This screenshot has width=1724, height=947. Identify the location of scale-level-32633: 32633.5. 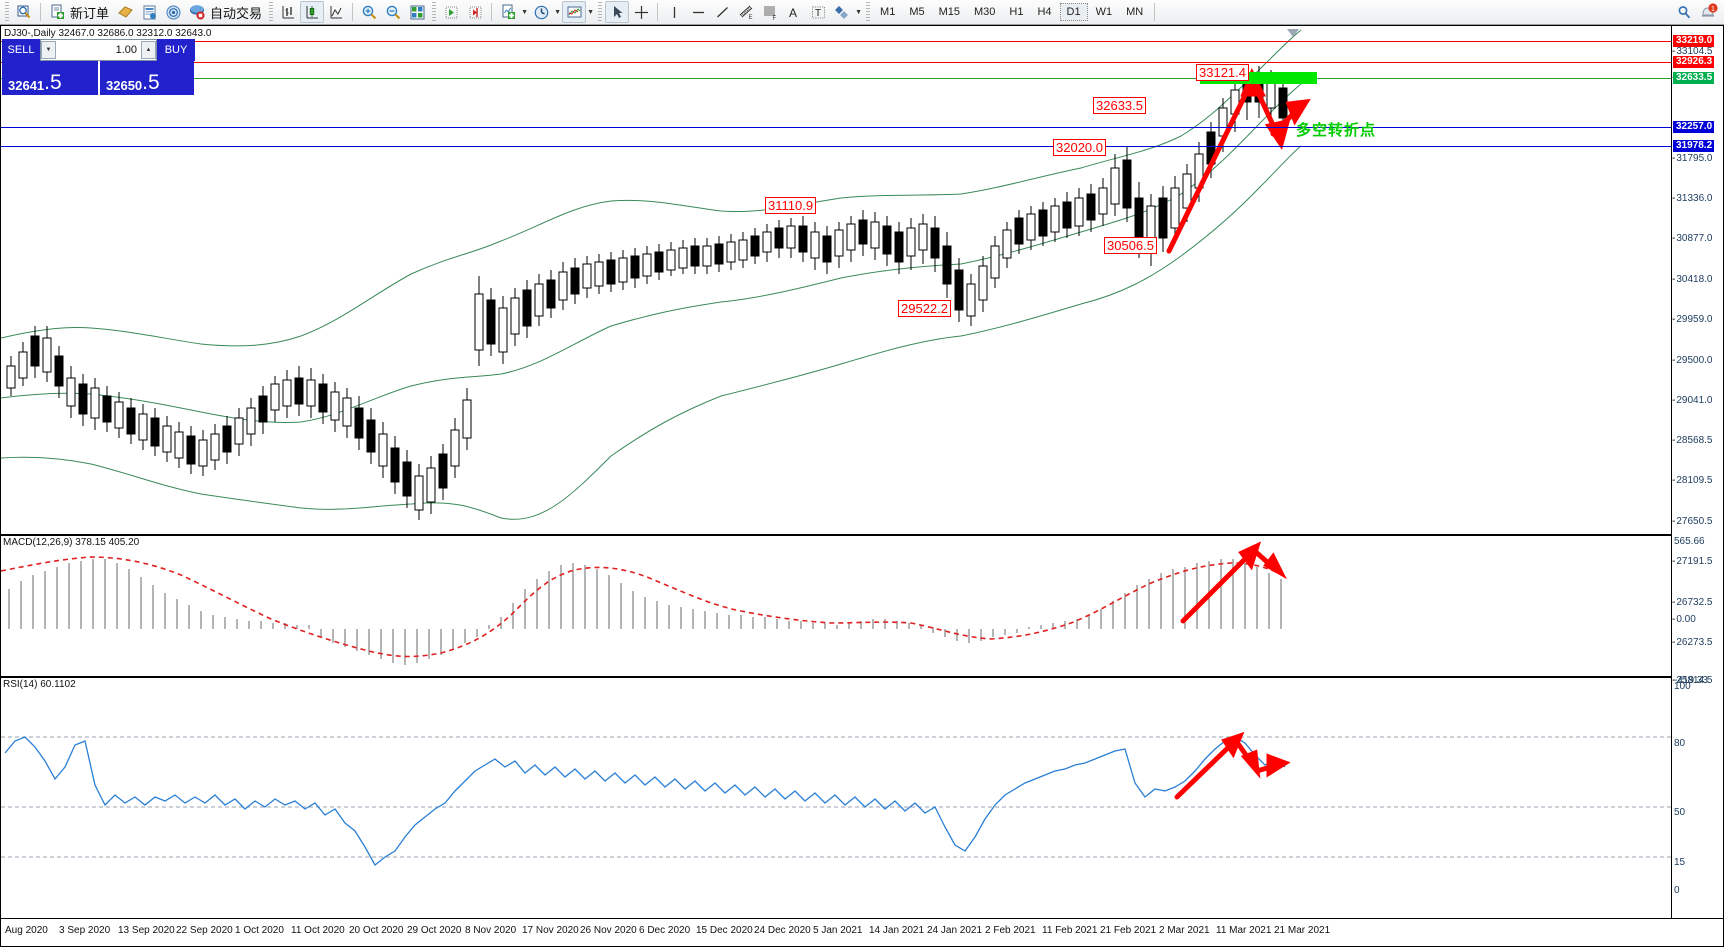
(1694, 78).